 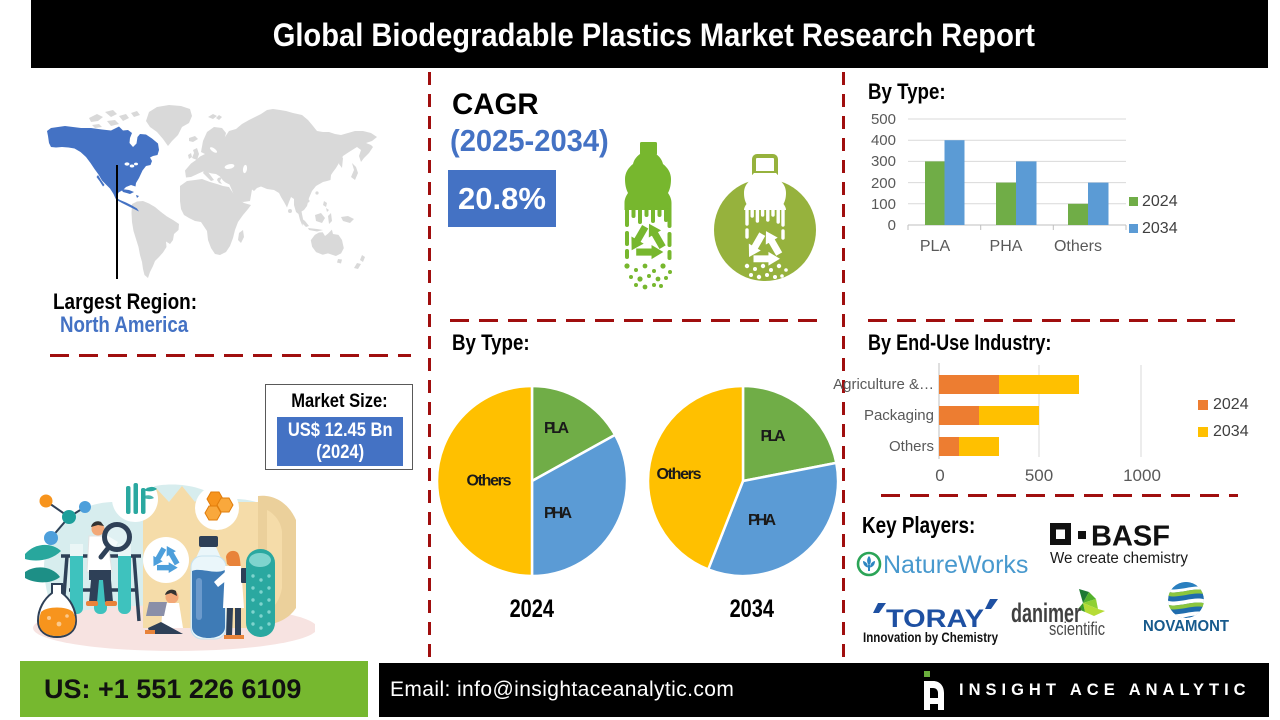 What do you see at coordinates (1077, 629) in the screenshot?
I see `svg-text: scientific` at bounding box center [1077, 629].